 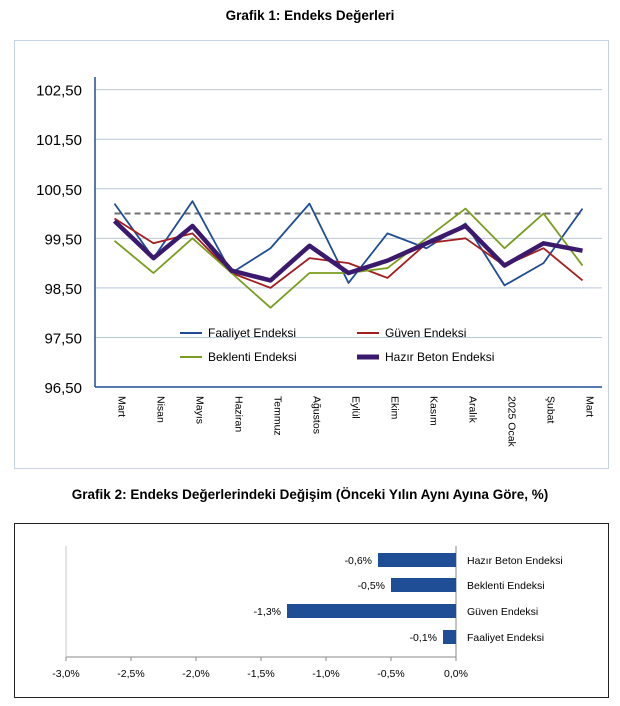 What do you see at coordinates (502, 612) in the screenshot?
I see `category-label: Güven Endeksi` at bounding box center [502, 612].